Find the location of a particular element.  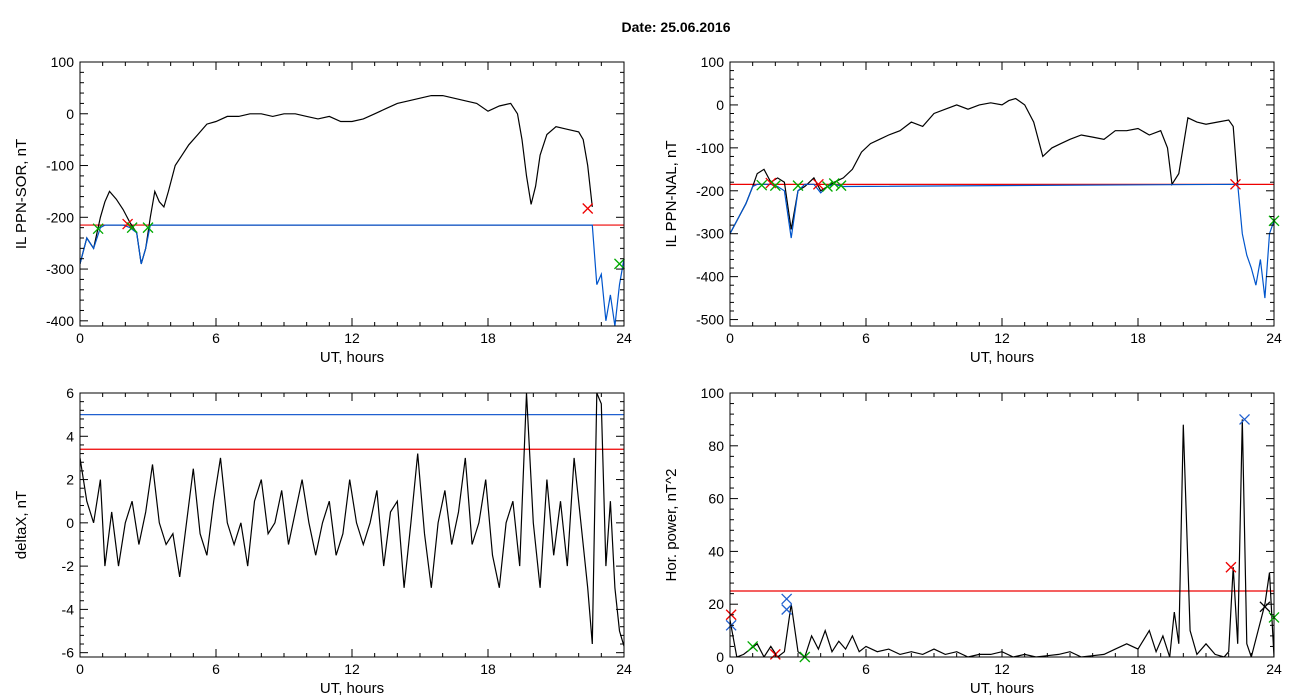

y-tick-label: 60 is located at coordinates (716, 499).